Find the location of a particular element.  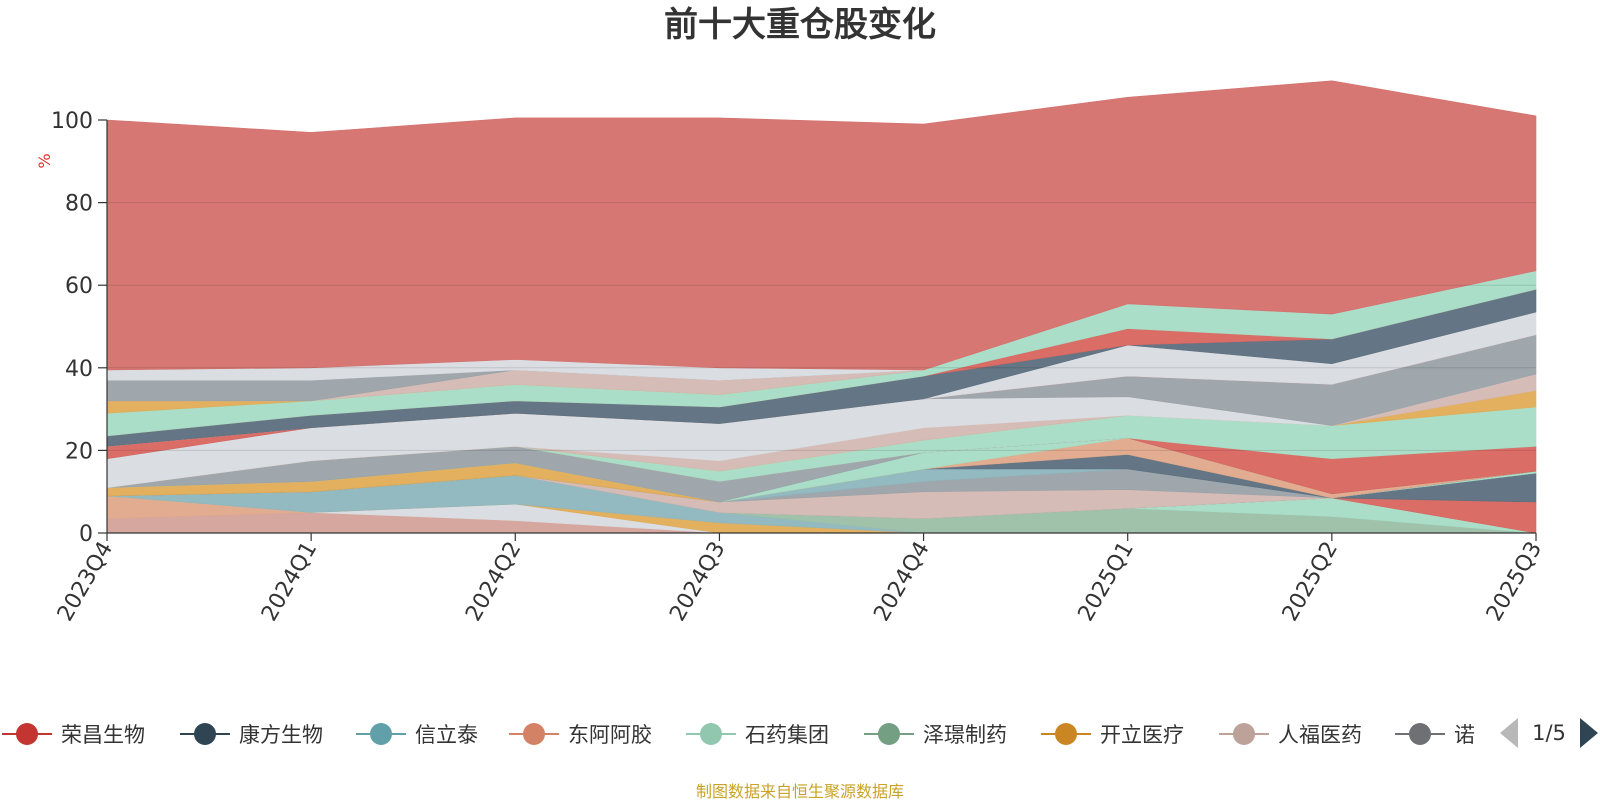

x-tick-label: 2024Q4 is located at coordinates (901, 582).